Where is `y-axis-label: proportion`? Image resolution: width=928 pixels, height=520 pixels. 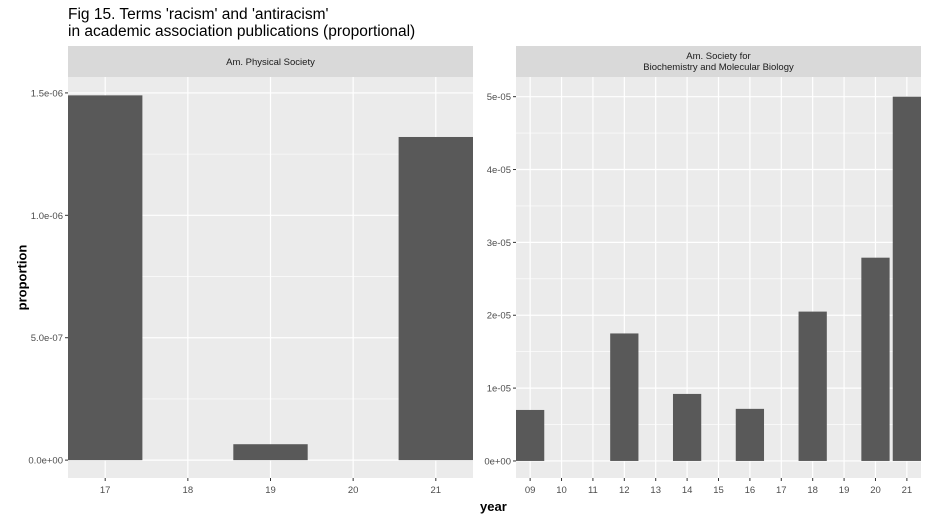 y-axis-label: proportion is located at coordinates (22, 277).